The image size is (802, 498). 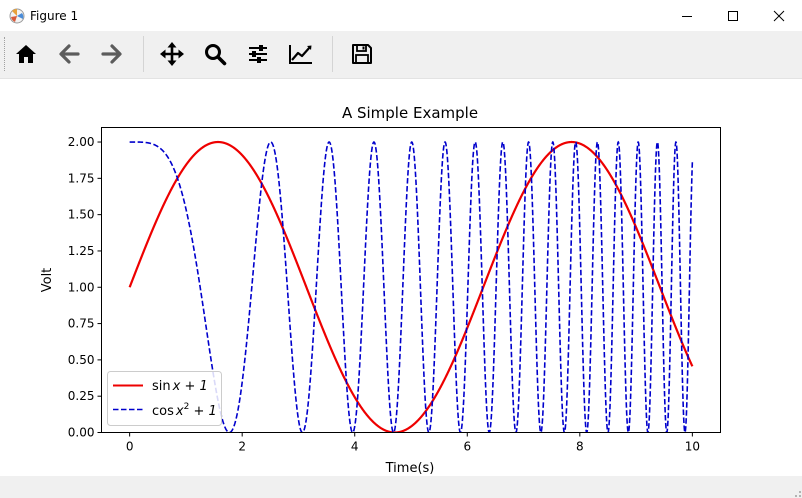 I want to click on y-axis: 0.00 0.25 0.50 0.75 1.00 1.25 1.50 1.75 2.00, so click(x=85, y=287).